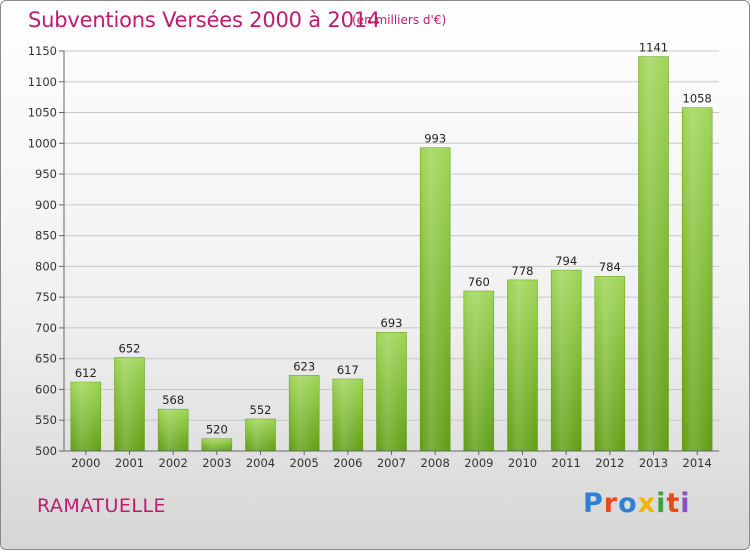 The image size is (750, 550). I want to click on data-label: 760, so click(479, 282).